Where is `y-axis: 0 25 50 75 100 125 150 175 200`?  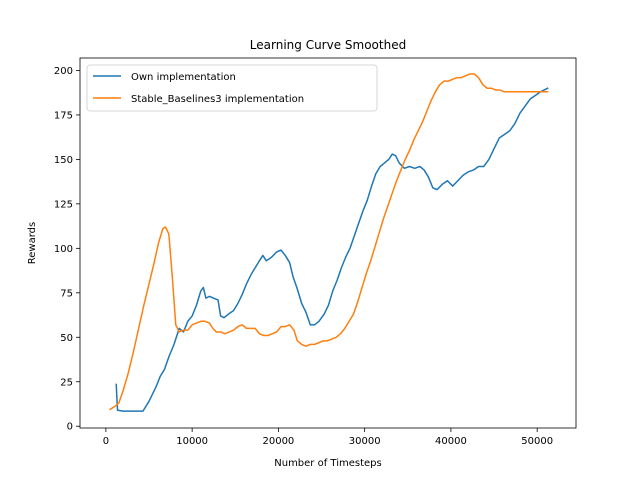 y-axis: 0 25 50 75 100 125 150 175 200 is located at coordinates (67, 249).